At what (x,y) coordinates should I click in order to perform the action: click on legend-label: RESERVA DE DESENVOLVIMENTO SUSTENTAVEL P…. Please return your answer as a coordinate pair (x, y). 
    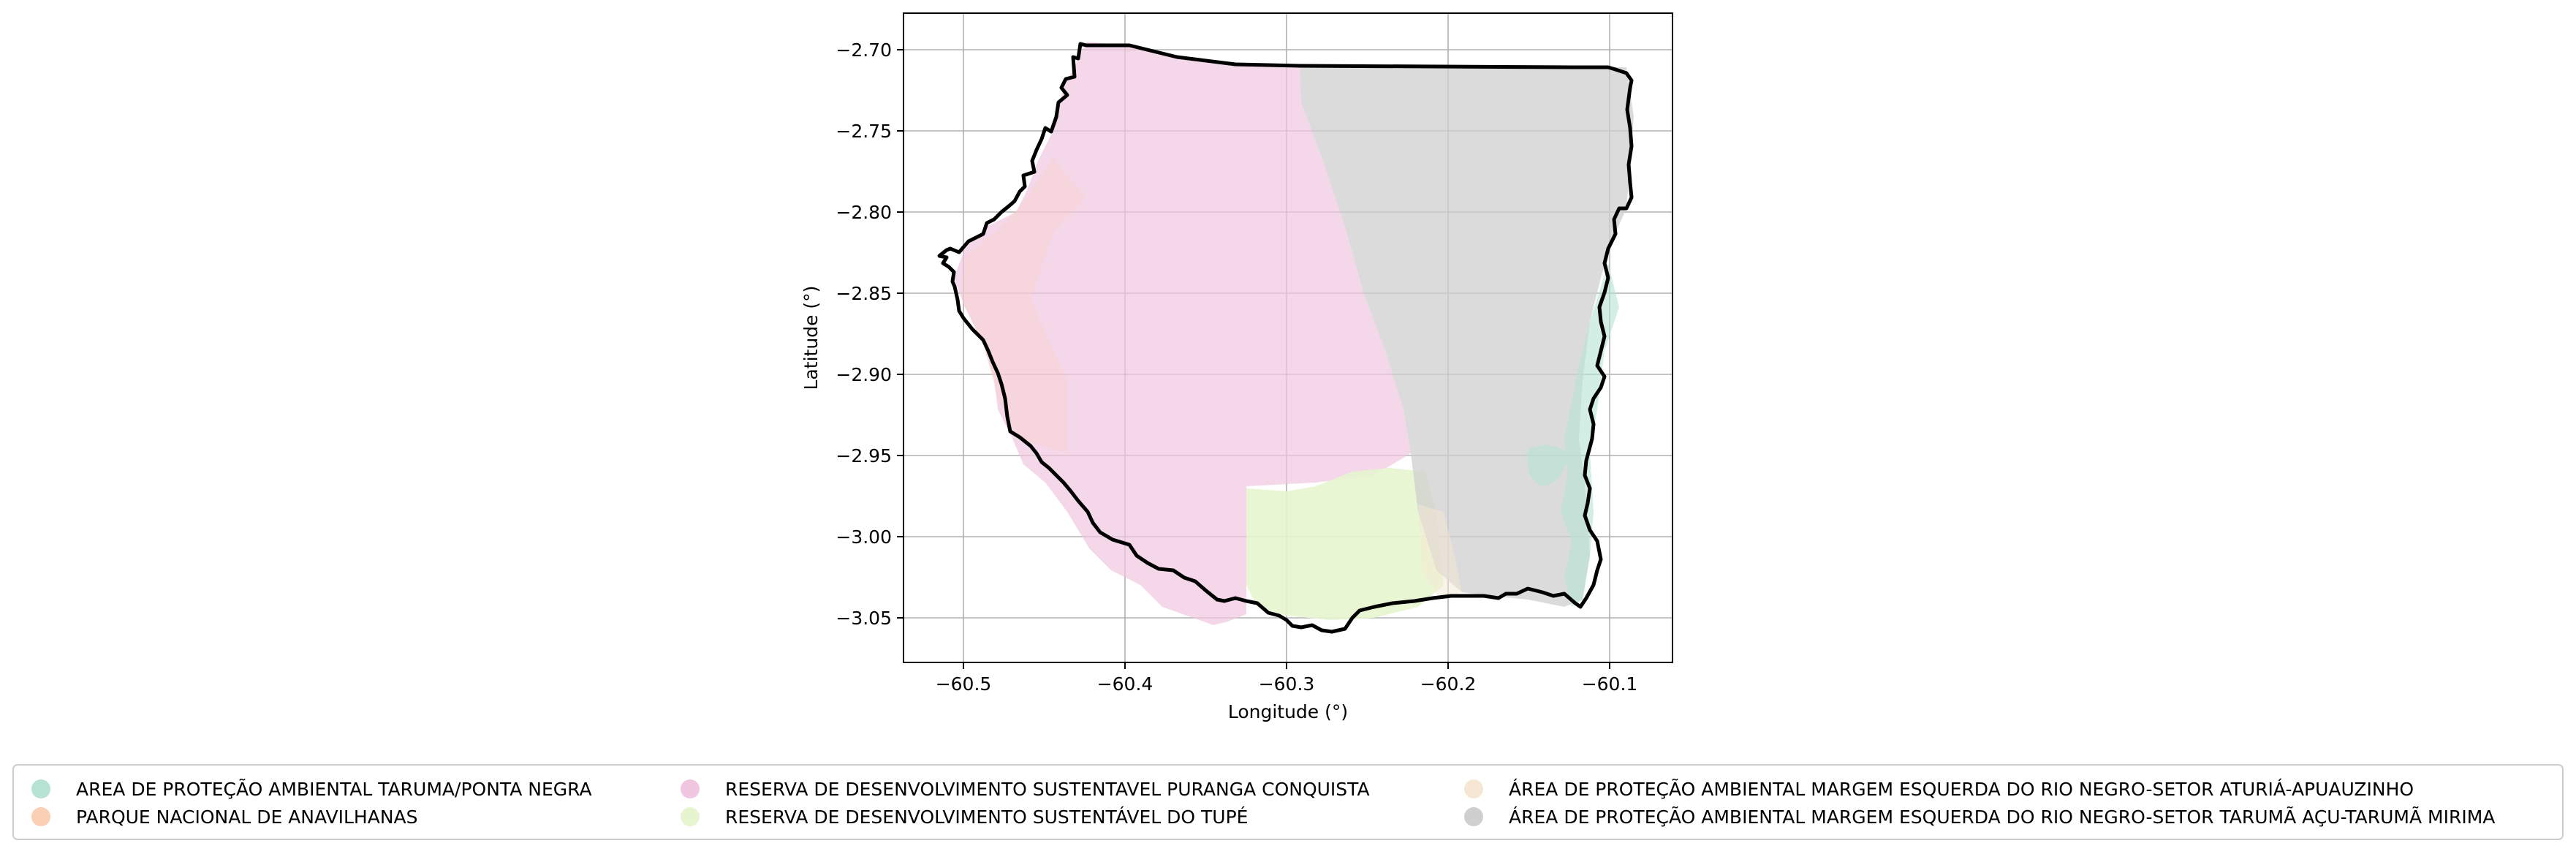
    Looking at the image, I should click on (1047, 789).